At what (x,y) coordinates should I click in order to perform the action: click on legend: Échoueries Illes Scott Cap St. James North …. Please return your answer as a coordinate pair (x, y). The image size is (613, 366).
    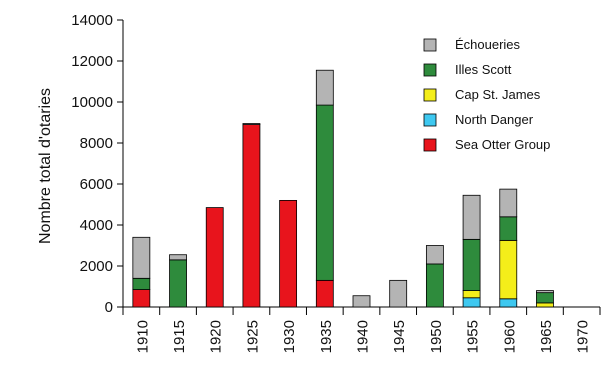
    Looking at the image, I should click on (486, 94).